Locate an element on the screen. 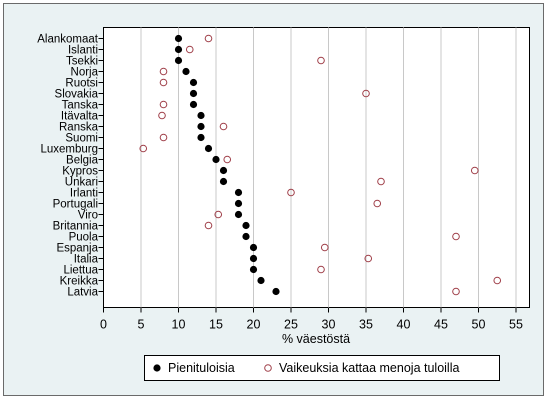 This screenshot has height=401, width=549. category-label: Tsekki is located at coordinates (82, 62).